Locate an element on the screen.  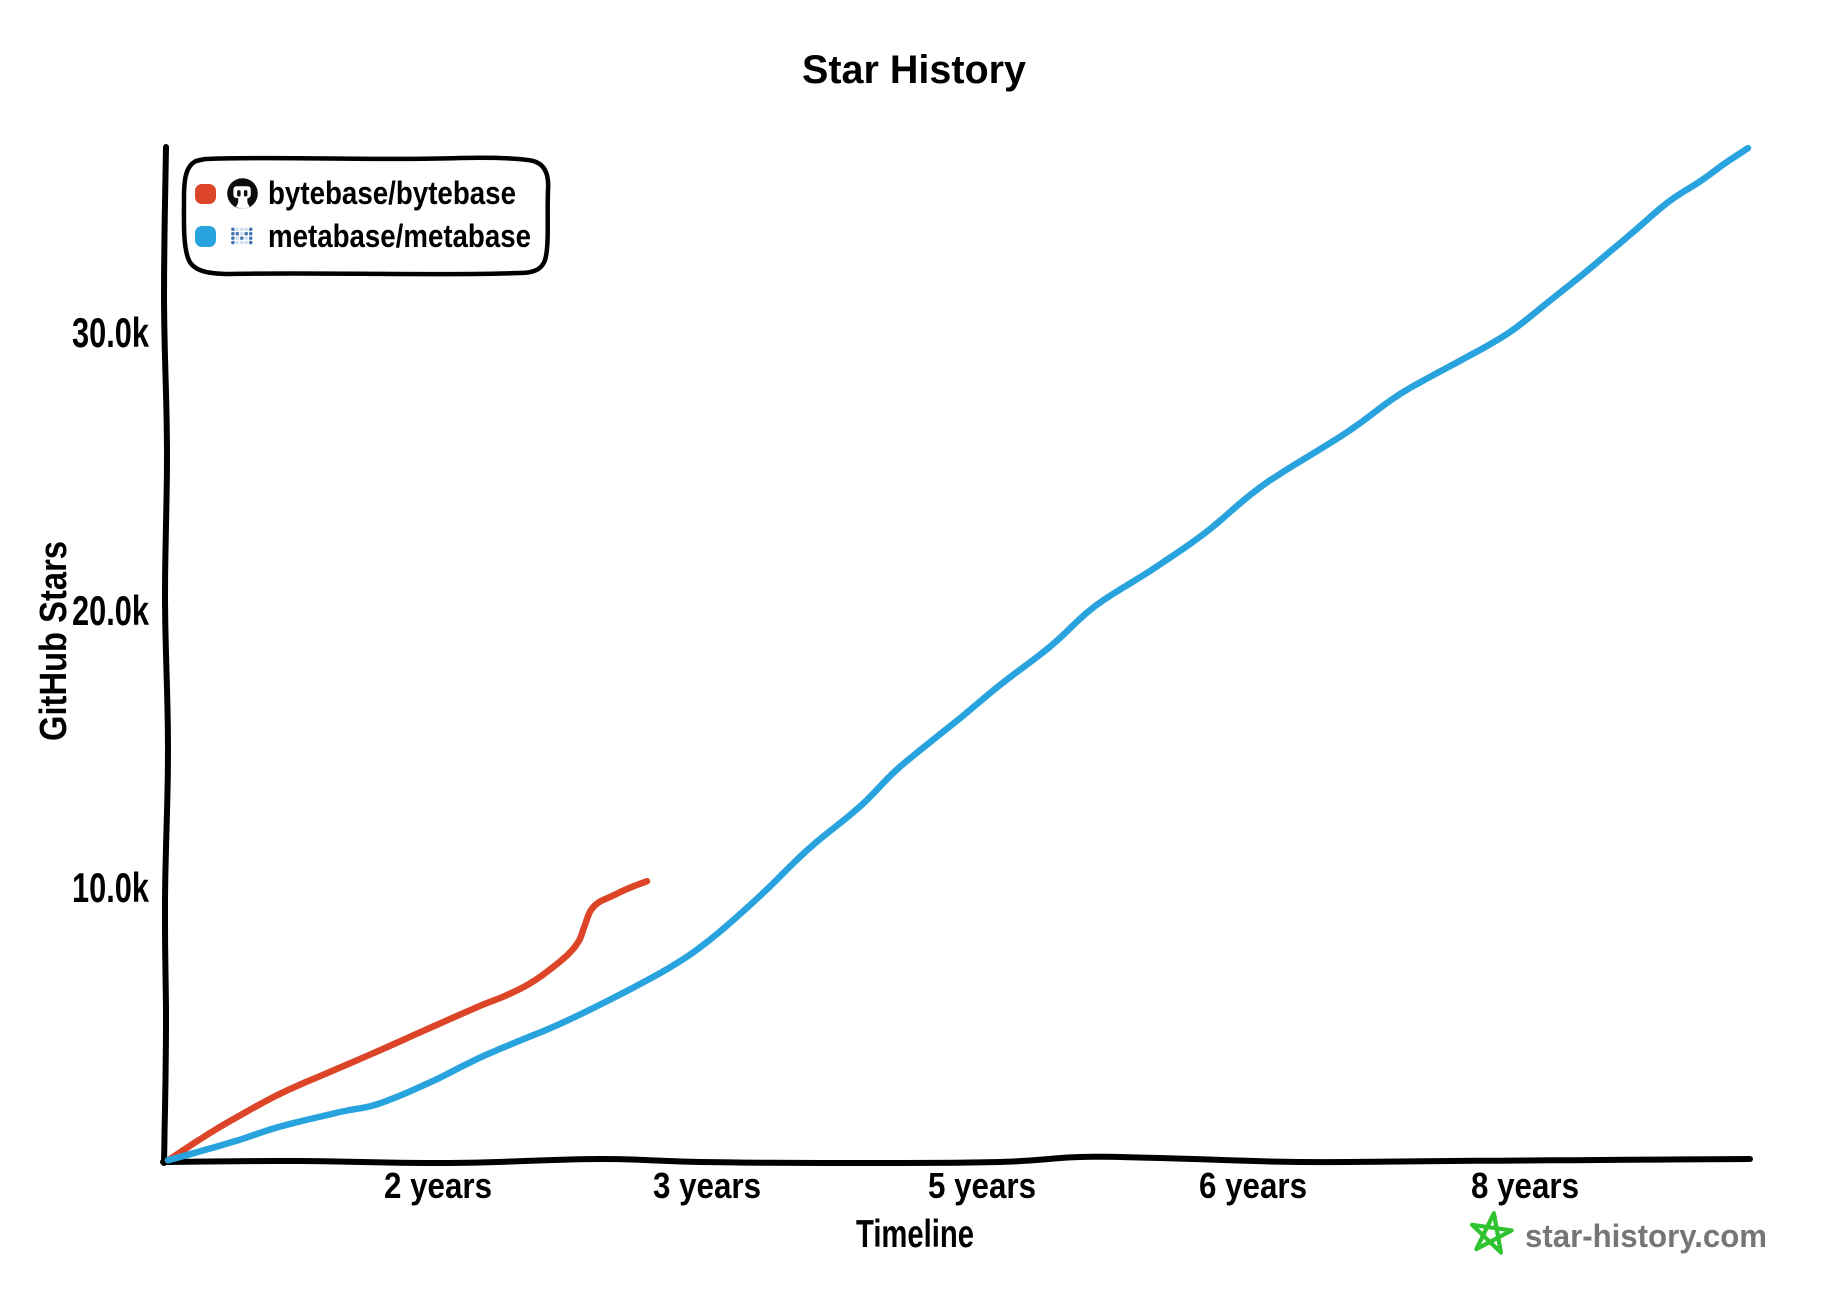
svg-text: Star History is located at coordinates (914, 70).